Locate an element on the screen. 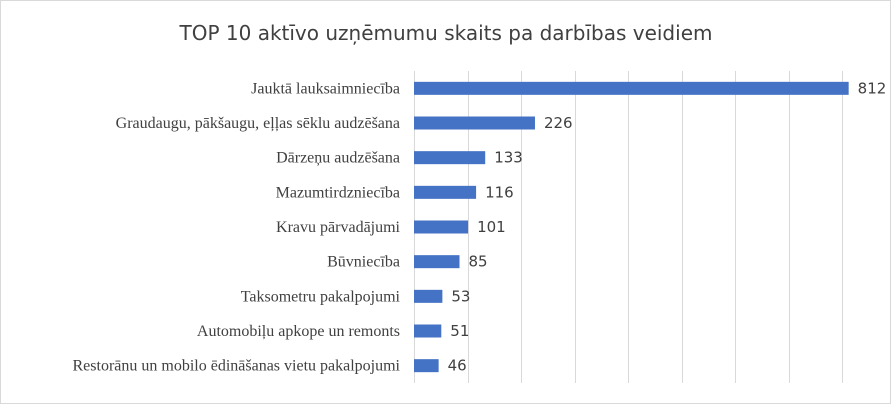 This screenshot has height=404, width=891. value-label: 116 is located at coordinates (499, 192).